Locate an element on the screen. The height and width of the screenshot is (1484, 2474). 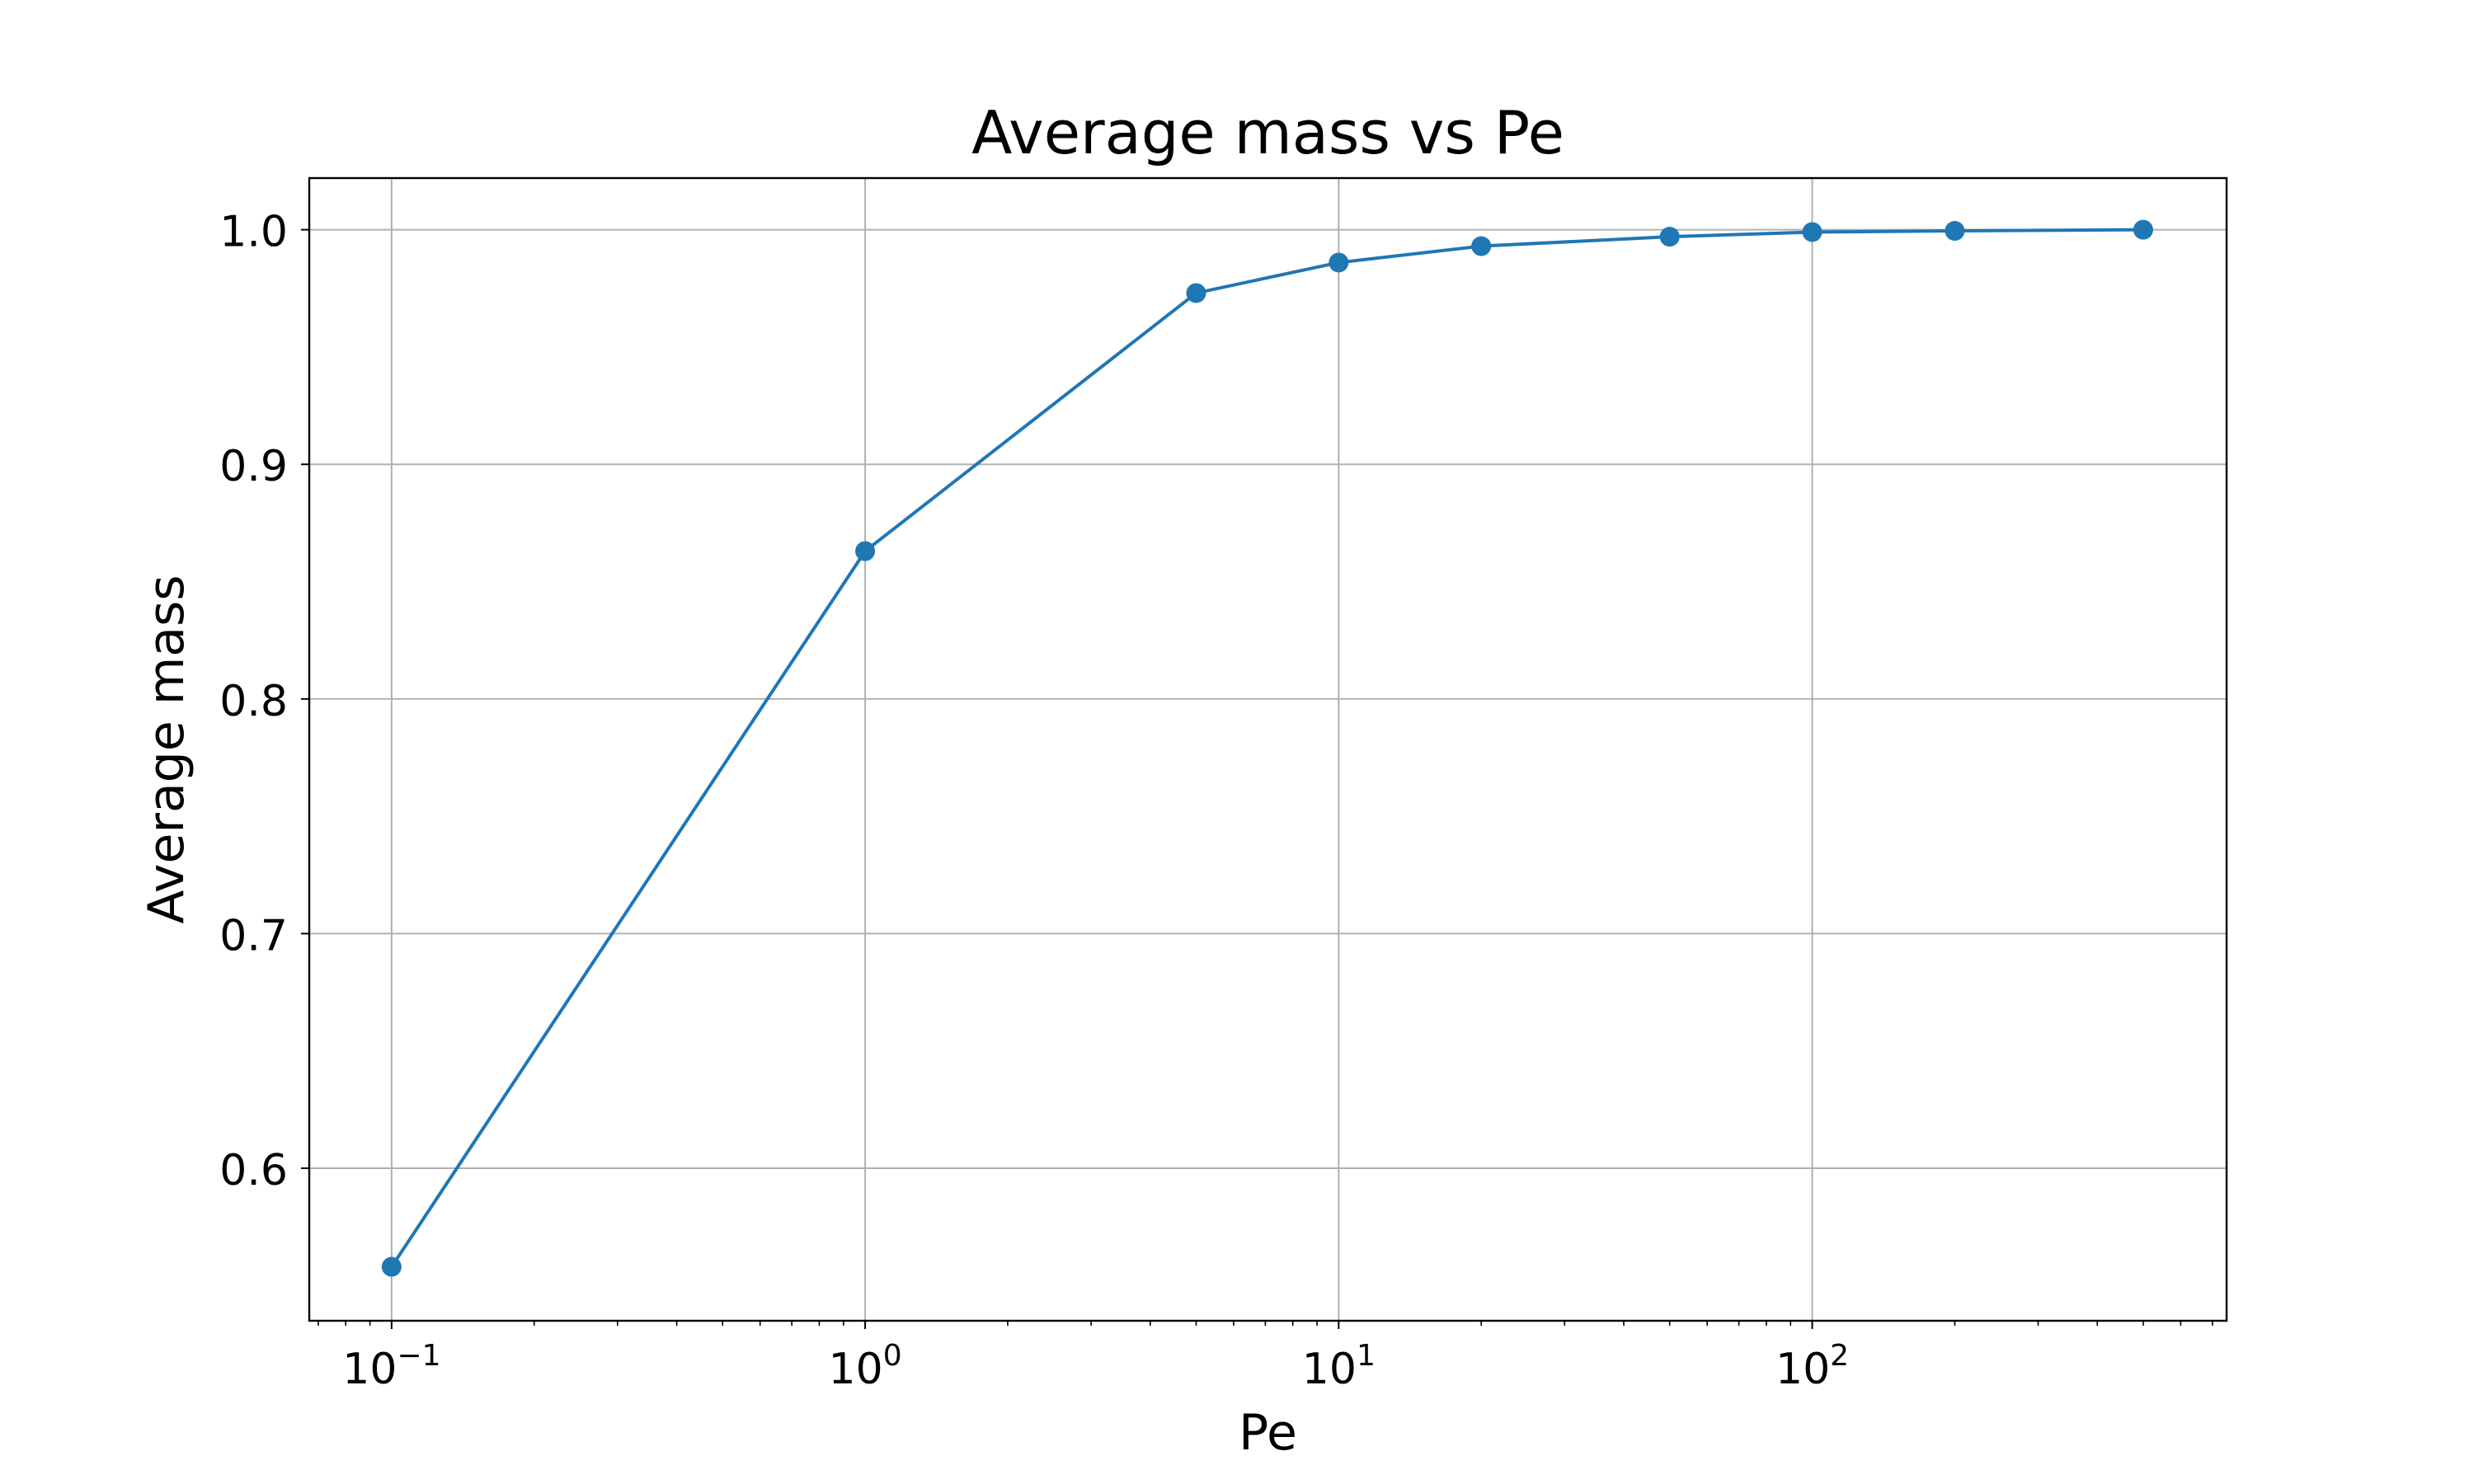
x-tick-label: 10² is located at coordinates (1812, 1366).